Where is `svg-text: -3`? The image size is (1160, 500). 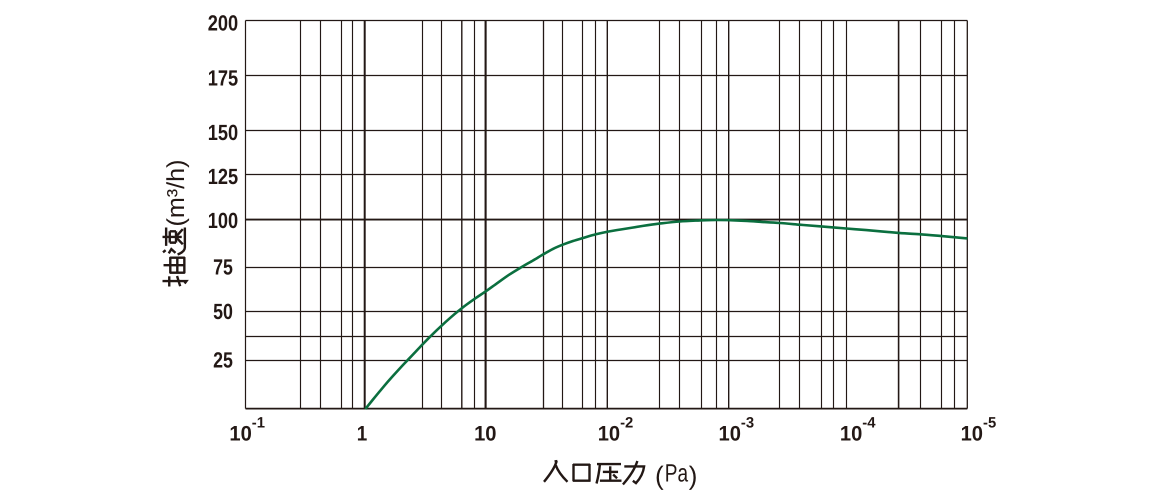 svg-text: -3 is located at coordinates (747, 422).